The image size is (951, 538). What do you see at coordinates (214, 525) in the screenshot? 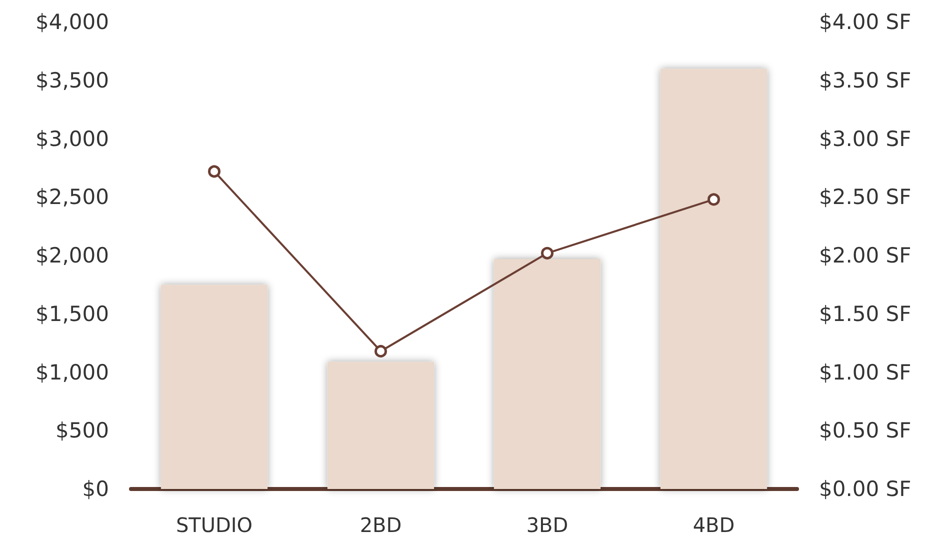
I see `x-tick-label: STUDIO` at bounding box center [214, 525].